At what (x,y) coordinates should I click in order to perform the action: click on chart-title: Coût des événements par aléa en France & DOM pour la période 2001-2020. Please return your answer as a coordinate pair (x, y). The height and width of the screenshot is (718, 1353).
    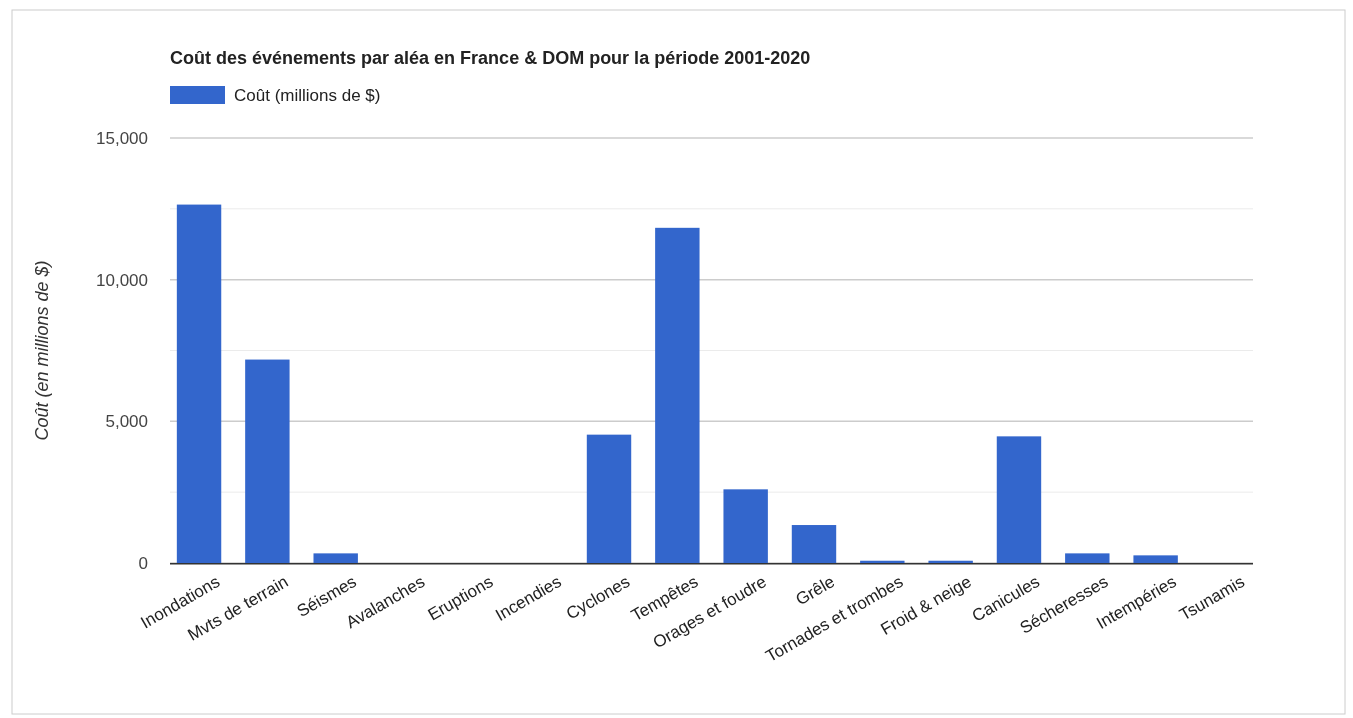
    Looking at the image, I should click on (490, 58).